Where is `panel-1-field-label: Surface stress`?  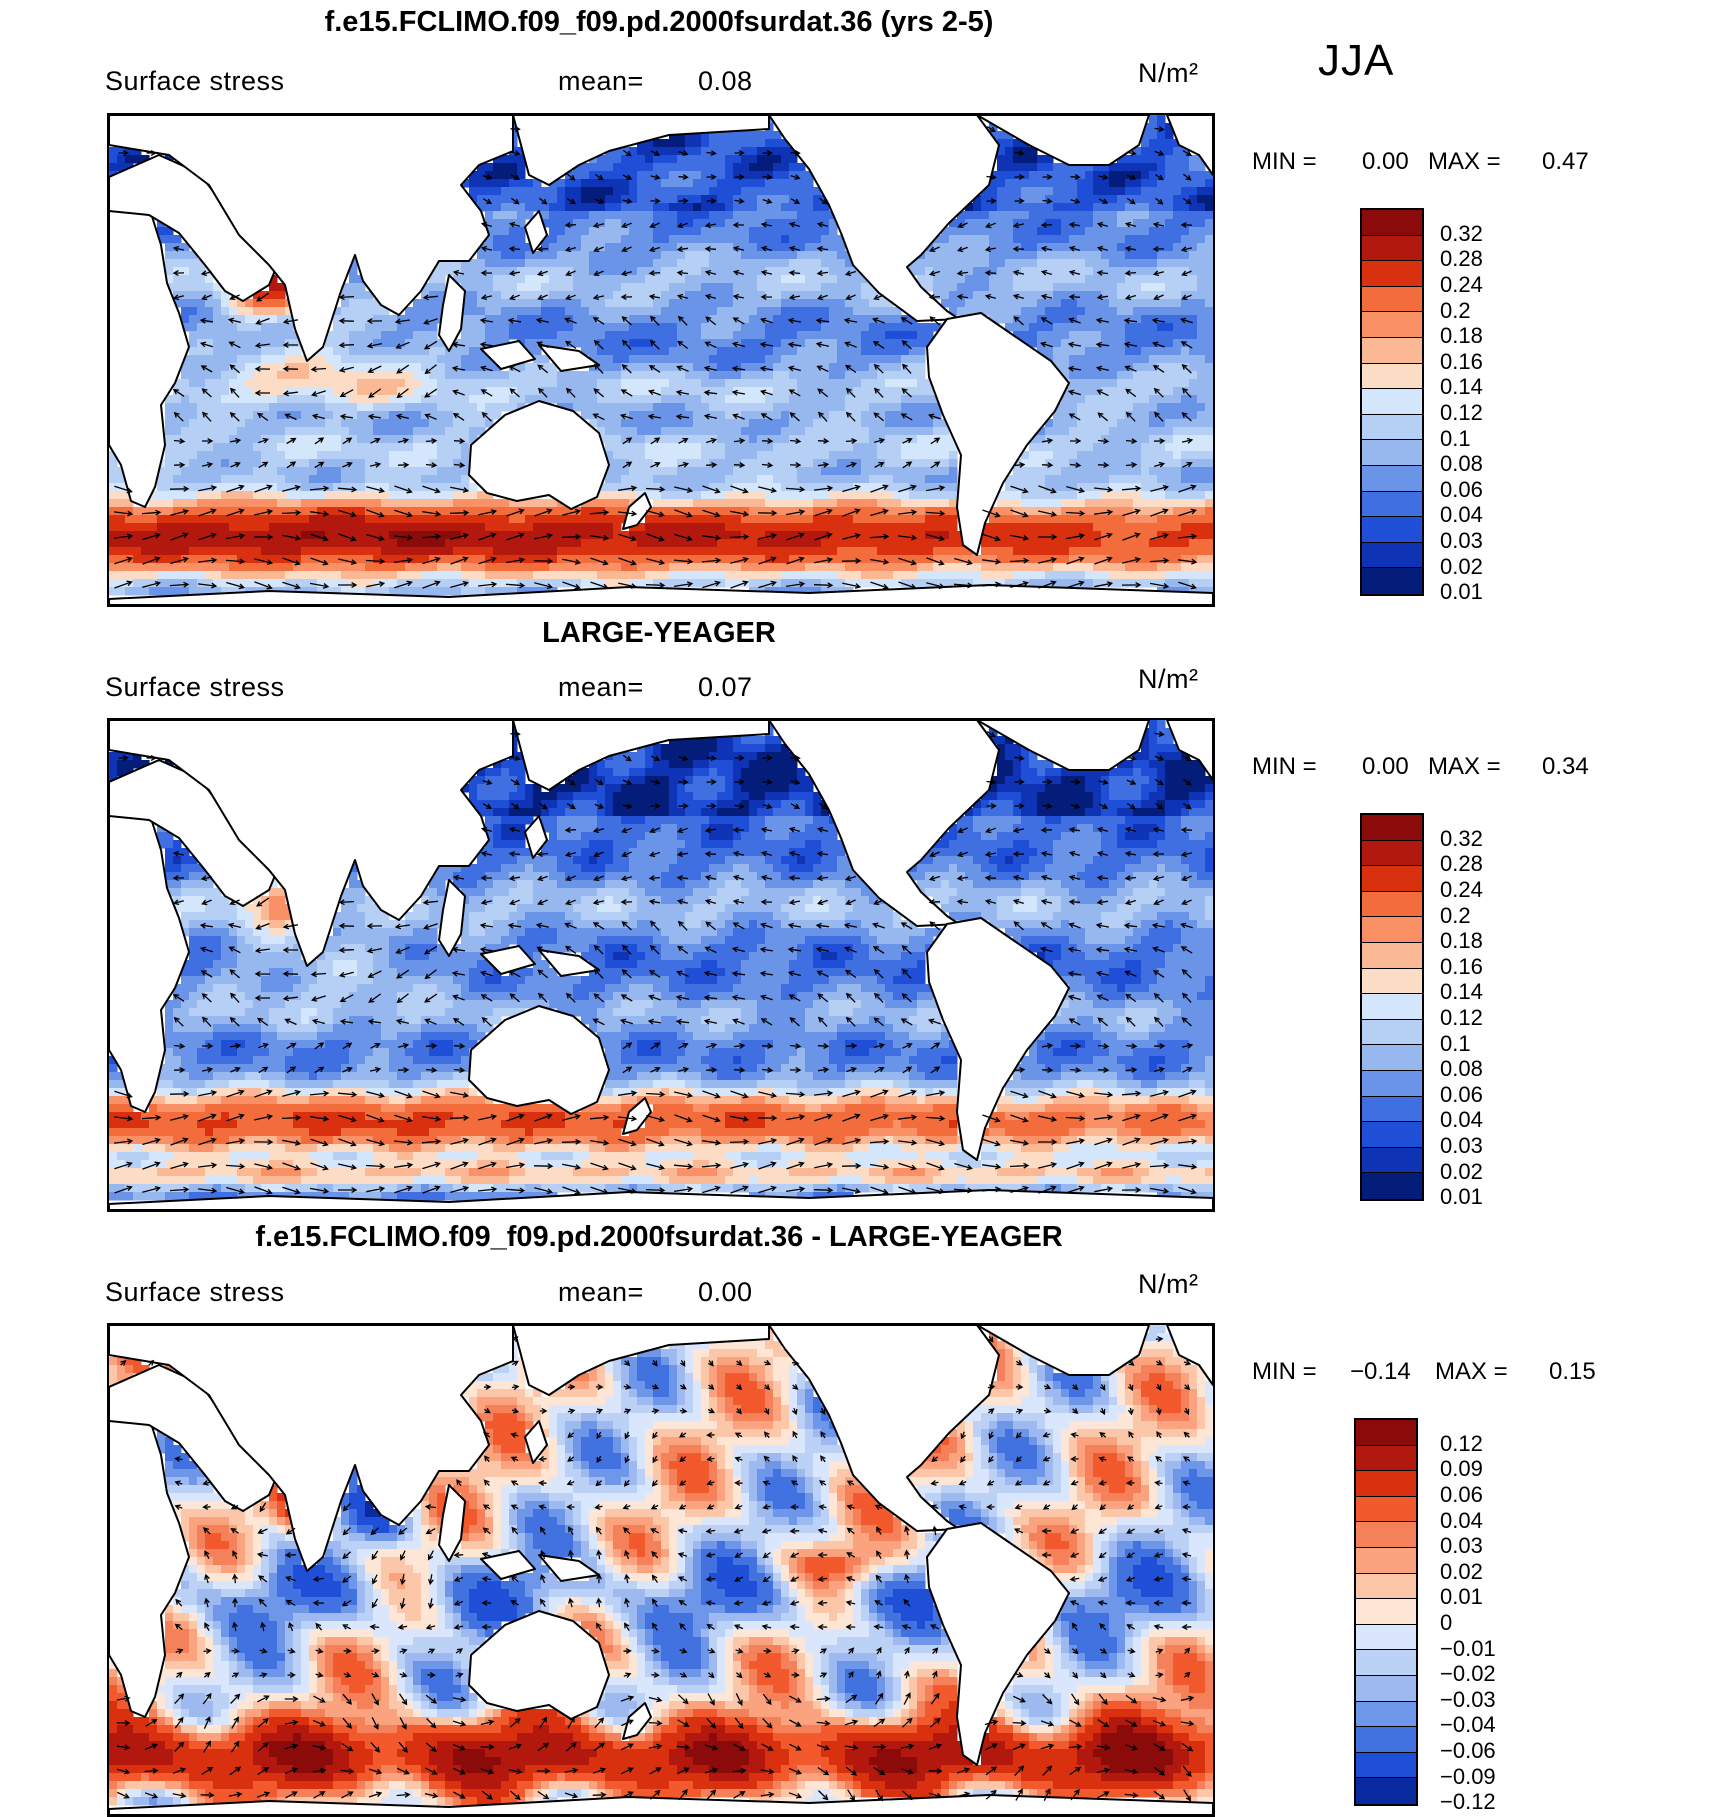 panel-1-field-label: Surface stress is located at coordinates (195, 81).